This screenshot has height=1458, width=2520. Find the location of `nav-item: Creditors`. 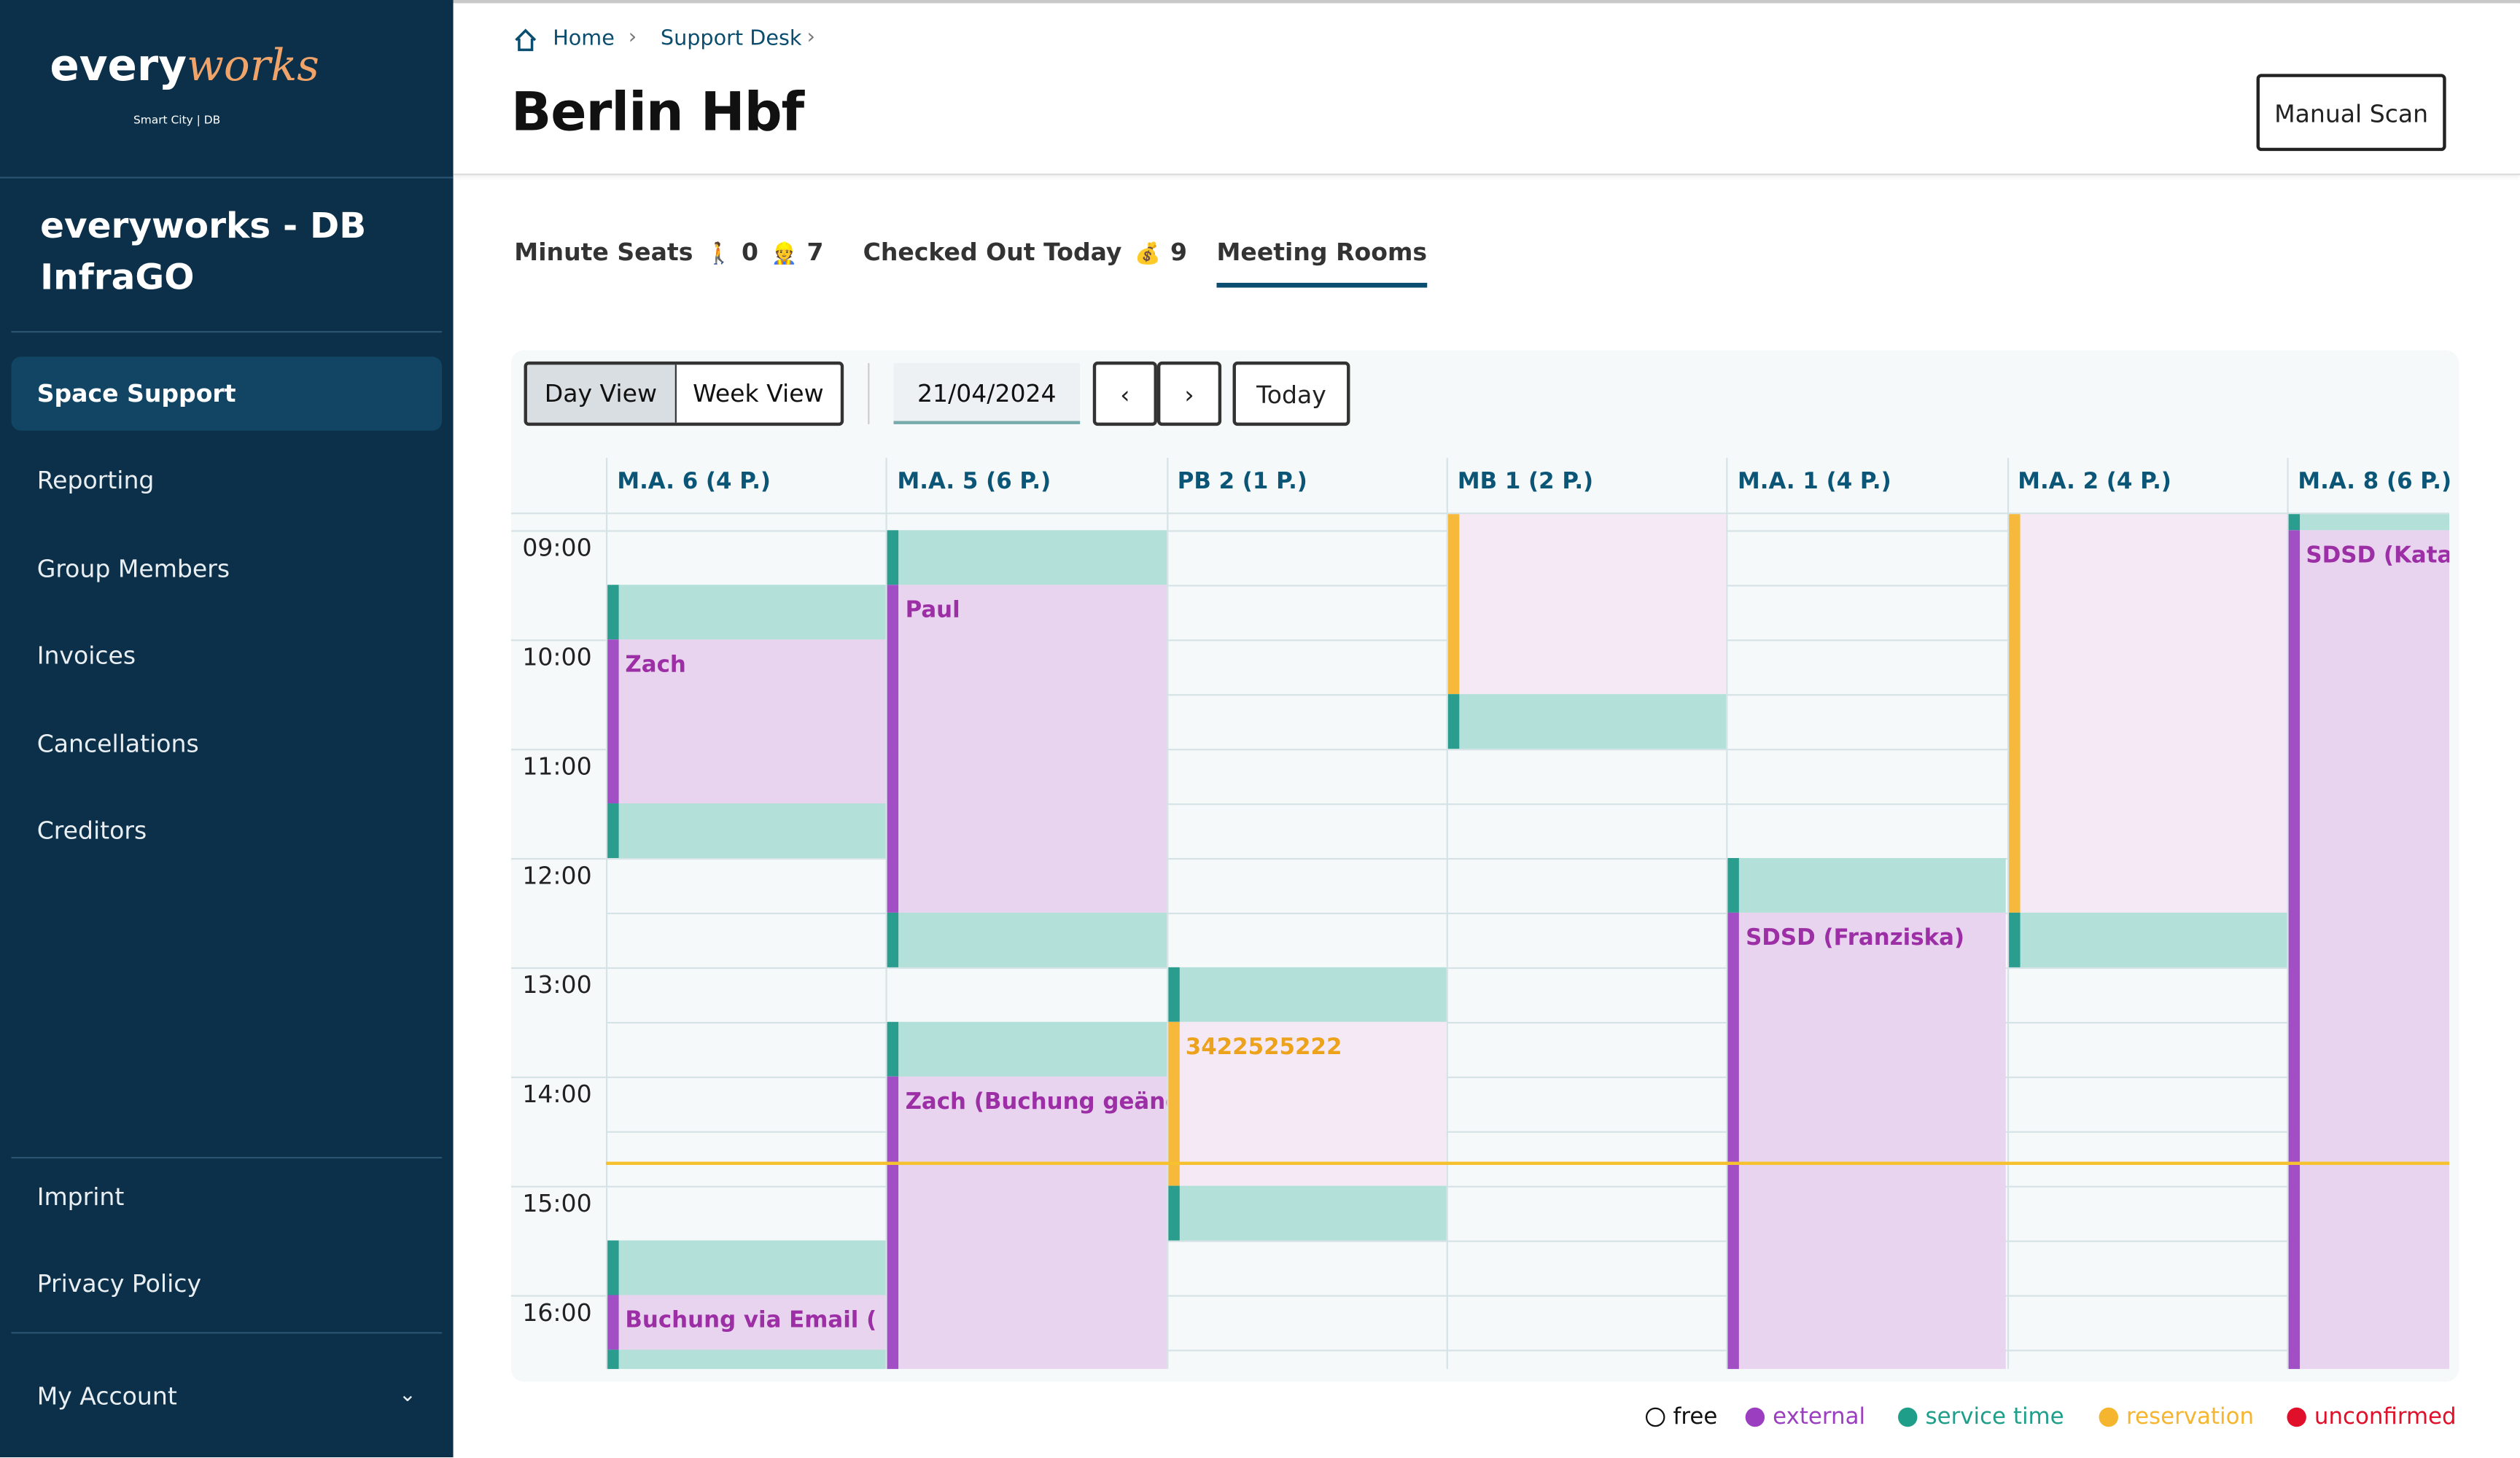

nav-item: Creditors is located at coordinates (91, 831).